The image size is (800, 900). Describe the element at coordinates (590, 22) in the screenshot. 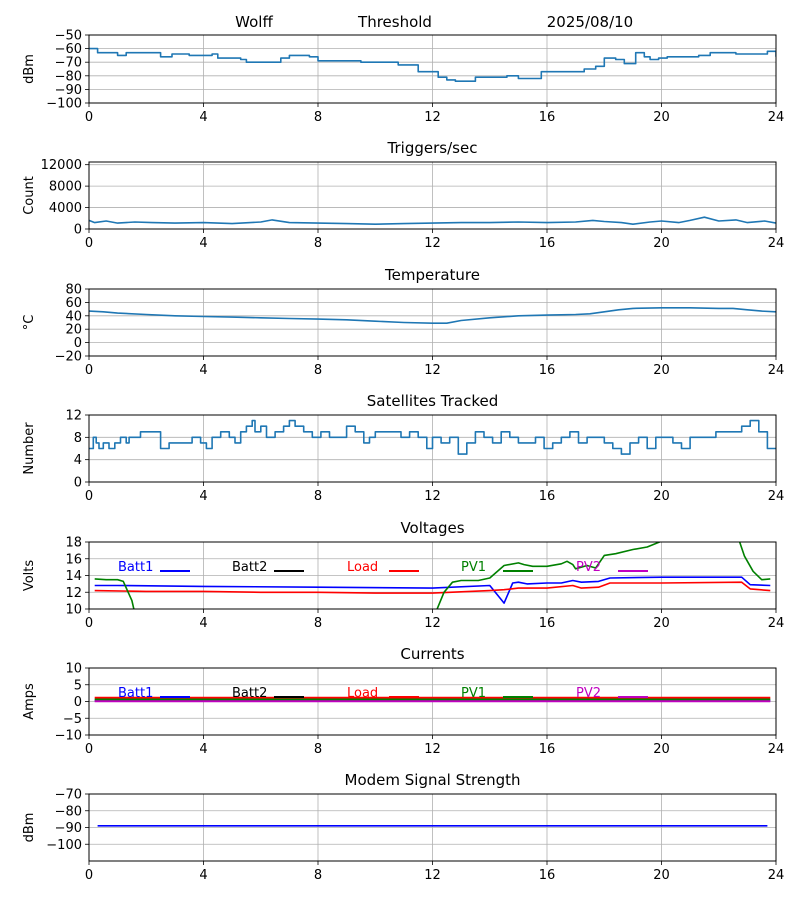

I see `header-date: 2025/08/10` at that location.